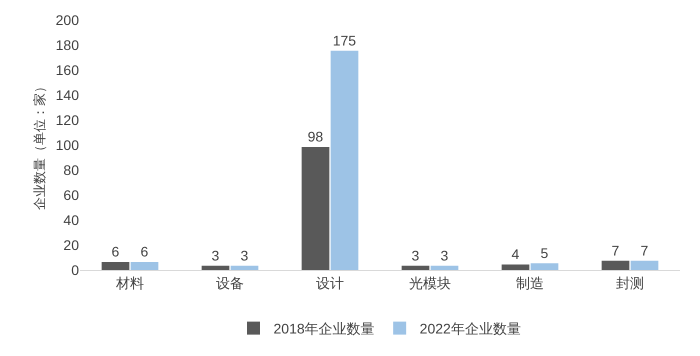 This screenshot has height=356, width=700. I want to click on data-label: 5, so click(544, 252).